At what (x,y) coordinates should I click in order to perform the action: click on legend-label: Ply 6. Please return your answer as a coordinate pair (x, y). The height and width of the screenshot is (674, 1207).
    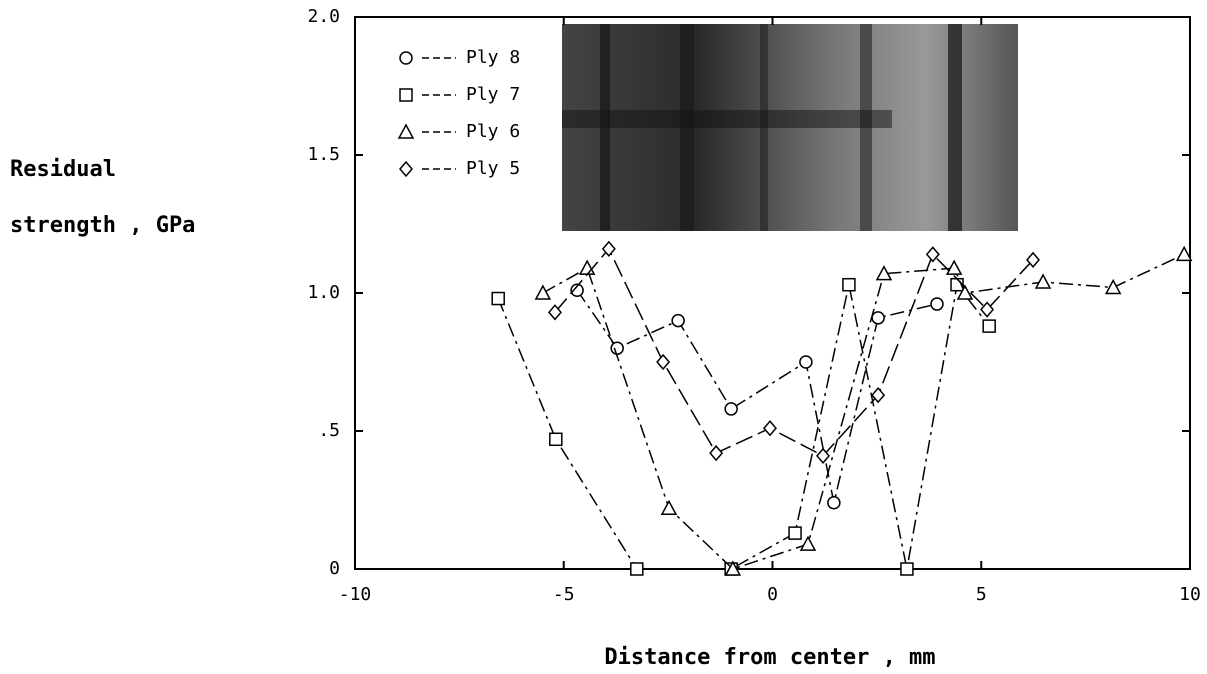
    Looking at the image, I should click on (493, 131).